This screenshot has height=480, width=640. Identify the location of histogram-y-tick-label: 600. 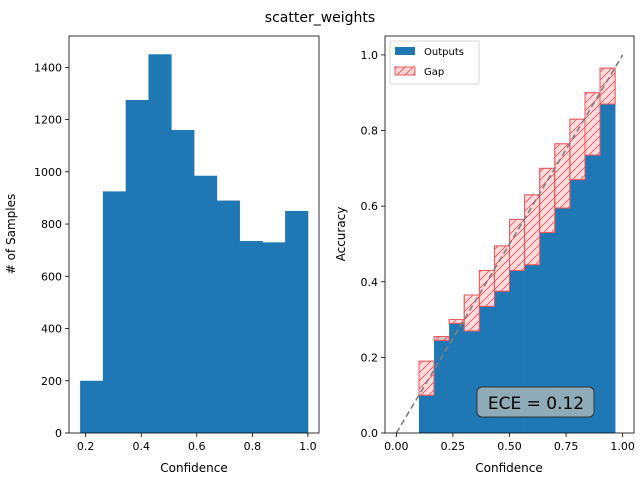
(51, 276).